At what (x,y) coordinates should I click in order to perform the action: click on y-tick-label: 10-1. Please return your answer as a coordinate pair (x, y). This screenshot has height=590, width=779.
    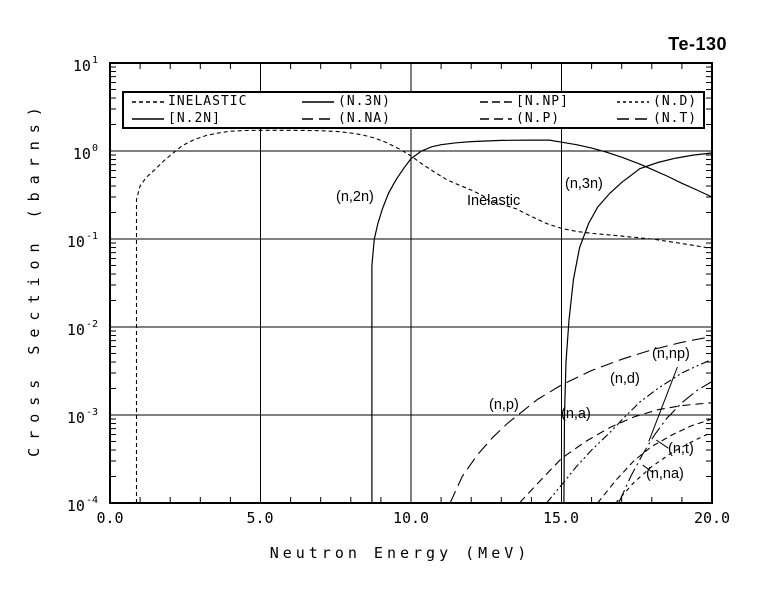
    Looking at the image, I should click on (70, 239).